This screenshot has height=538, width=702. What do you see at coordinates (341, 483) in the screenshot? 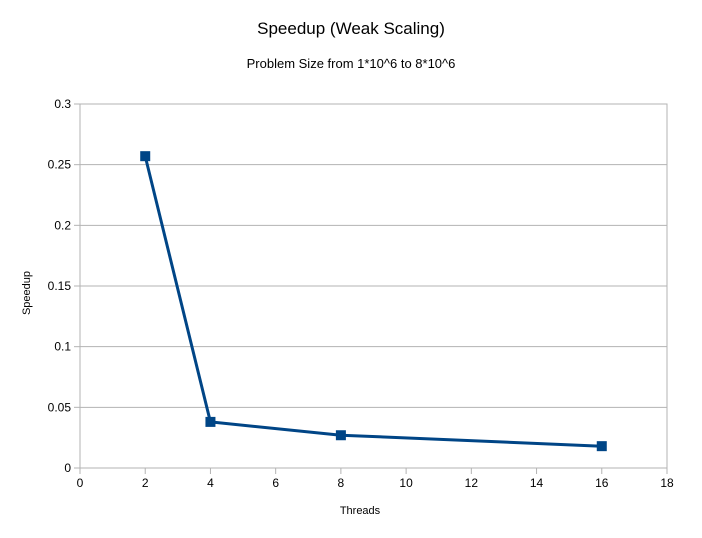
I see `x-tick-label: 8` at bounding box center [341, 483].